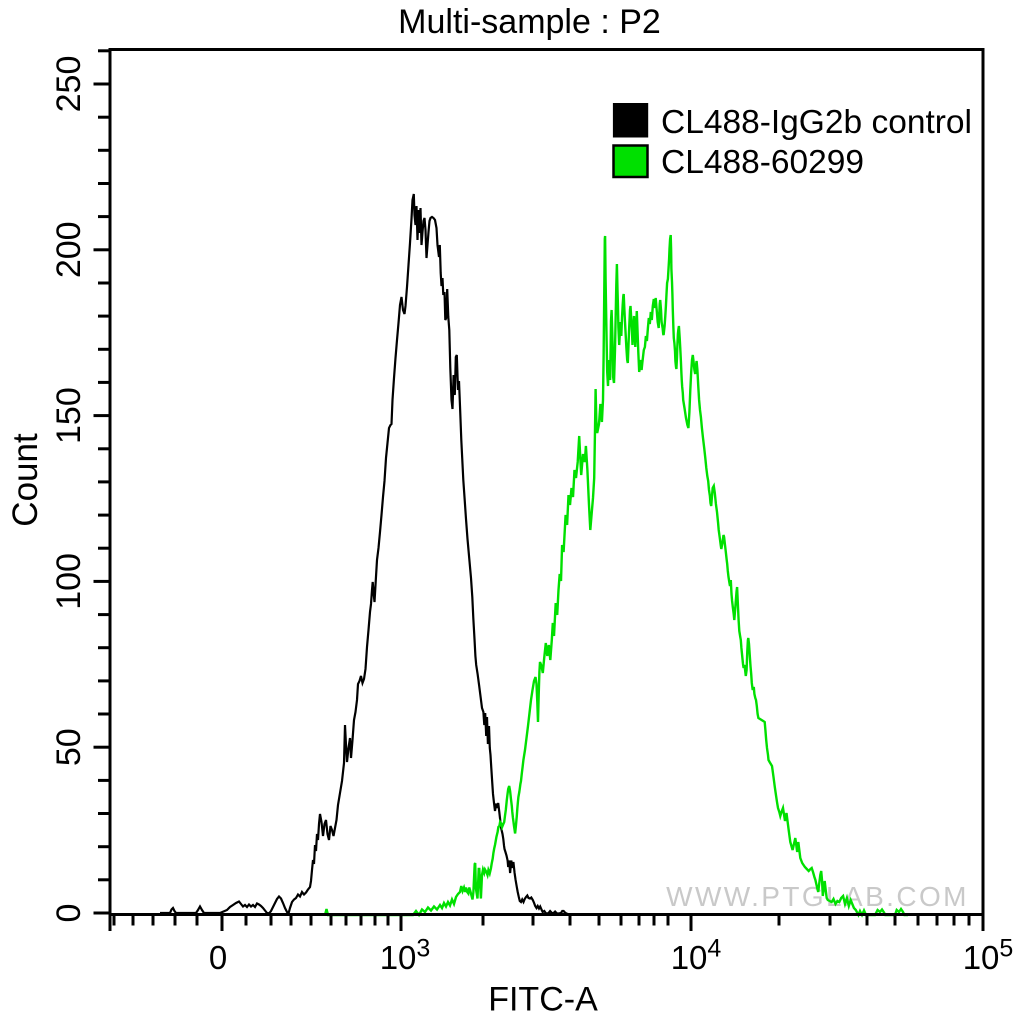 This screenshot has width=1024, height=1018. Describe the element at coordinates (69, 747) in the screenshot. I see `svg-text: 50` at that location.